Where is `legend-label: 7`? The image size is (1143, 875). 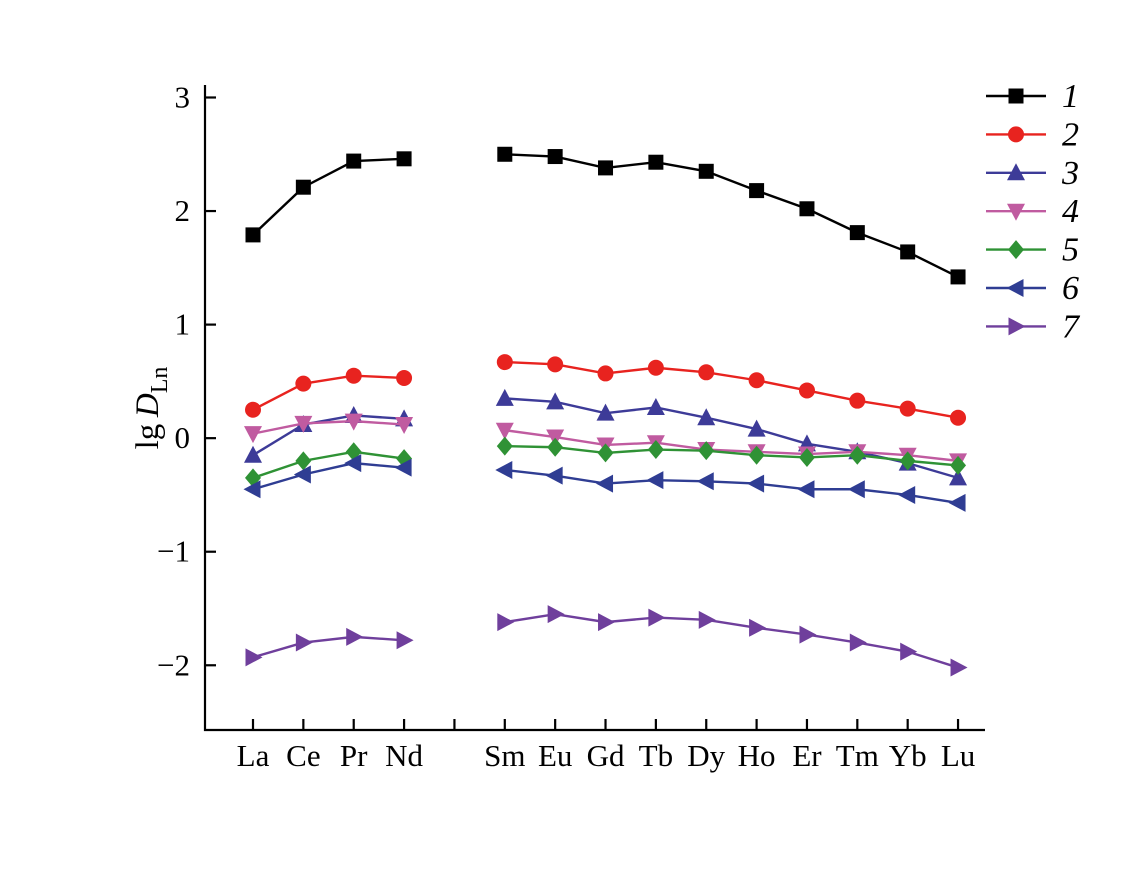
legend-label: 7 is located at coordinates (1071, 326).